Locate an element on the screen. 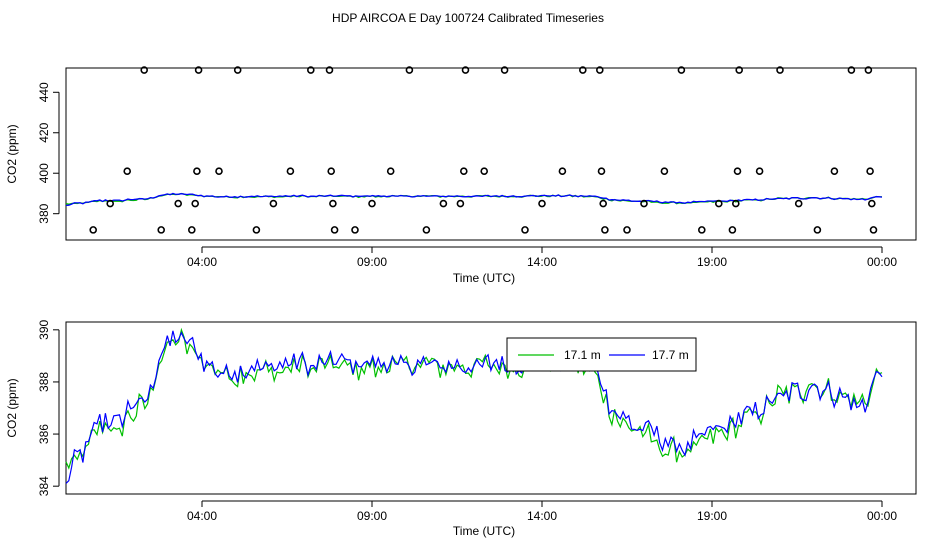 This screenshot has height=540, width=936. panel-bottom-y-tick-label: 386 is located at coordinates (44, 434).